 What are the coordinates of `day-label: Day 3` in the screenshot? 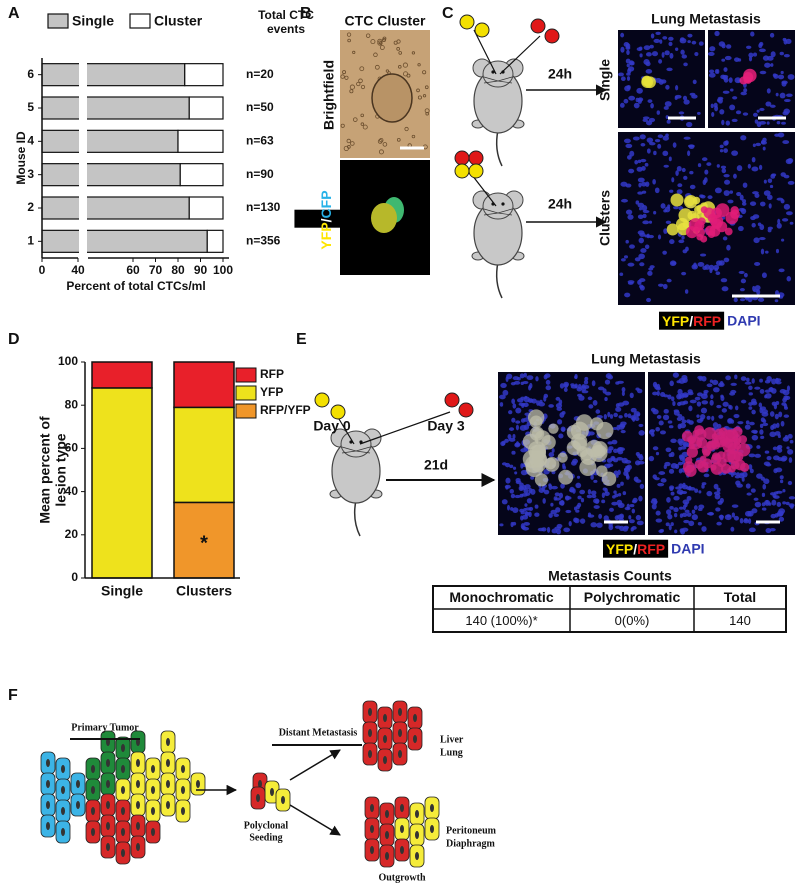 It's located at (446, 426).